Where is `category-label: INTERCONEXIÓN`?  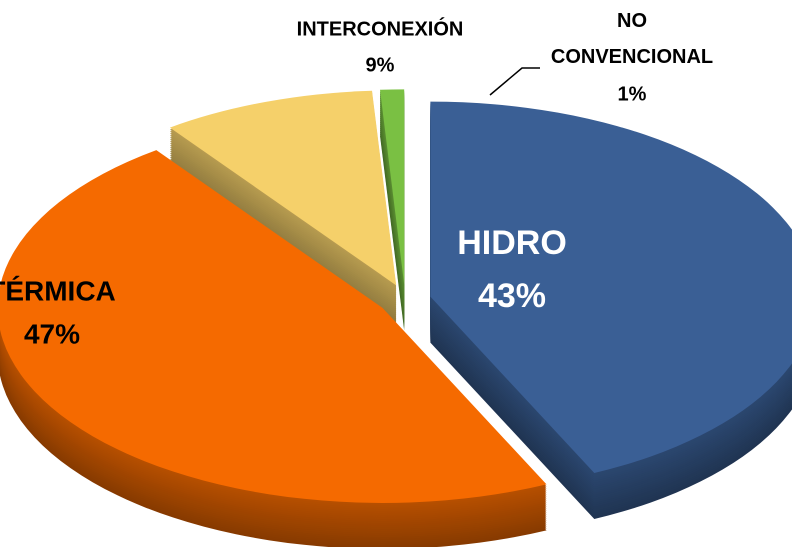 category-label: INTERCONEXIÓN is located at coordinates (380, 28).